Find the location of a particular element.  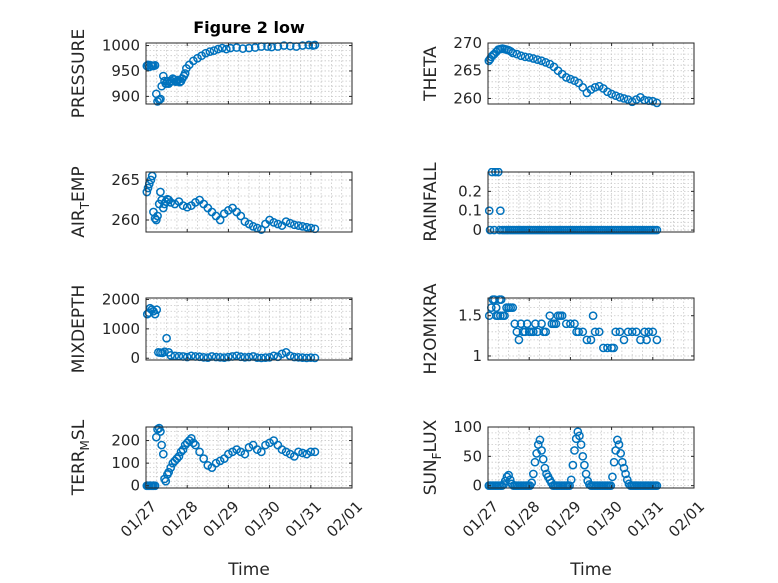

y-tick-label: 50 is located at coordinates (472, 456).